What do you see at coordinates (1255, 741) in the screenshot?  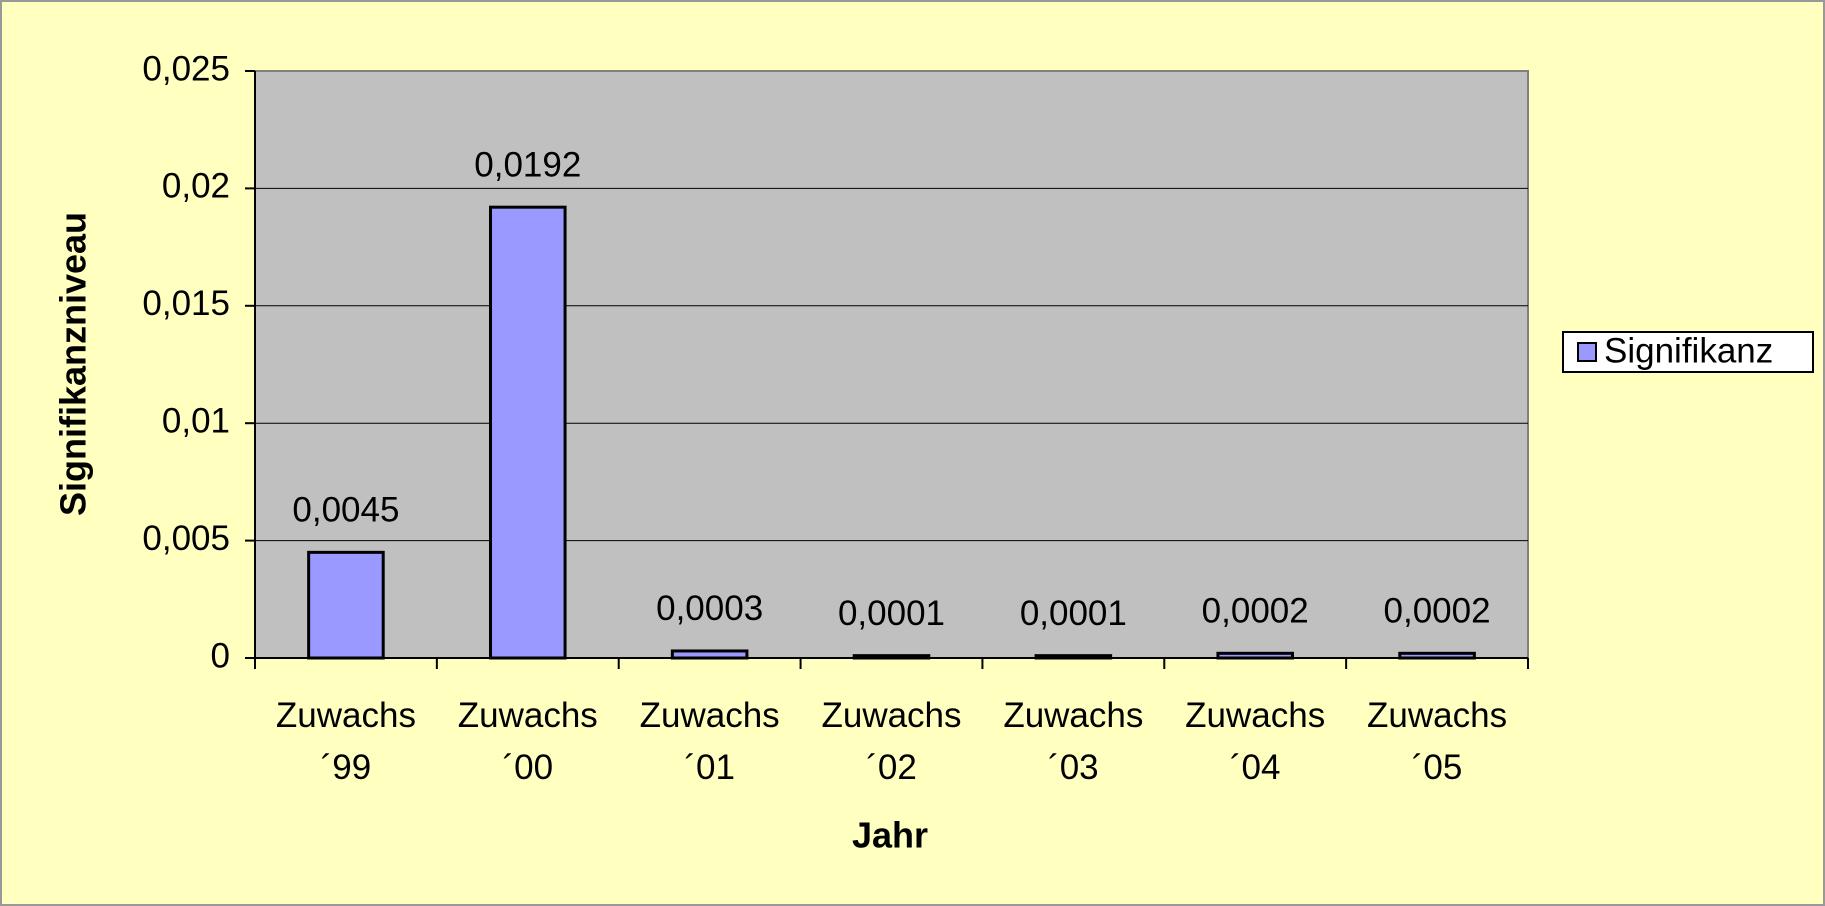 I see `x-tick-label: Zuwachs ´04` at bounding box center [1255, 741].